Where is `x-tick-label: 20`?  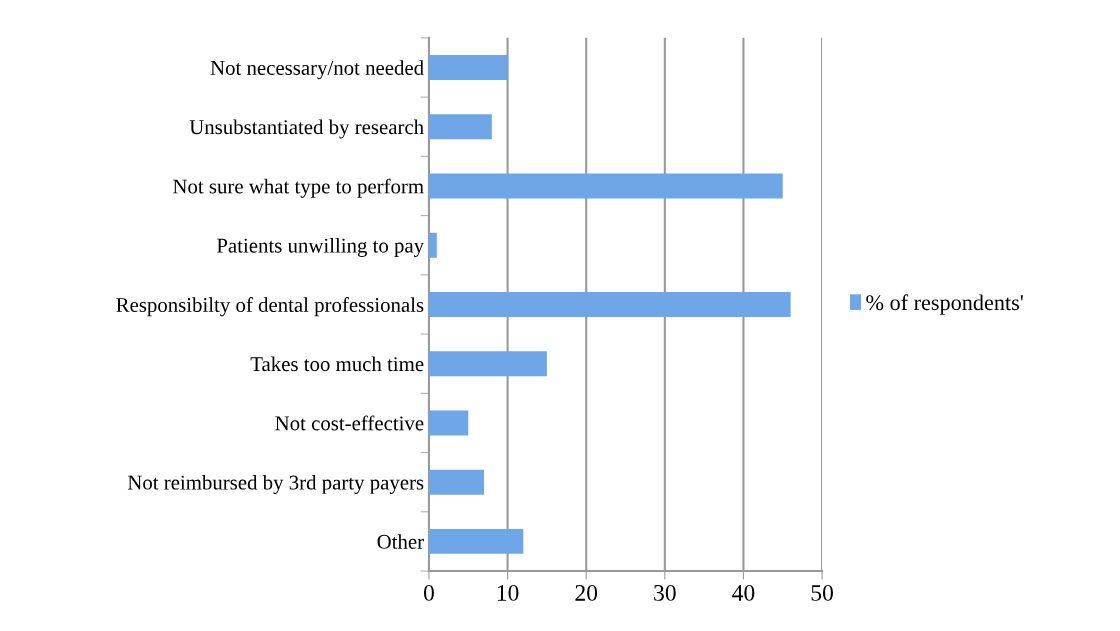
x-tick-label: 20 is located at coordinates (586, 592).